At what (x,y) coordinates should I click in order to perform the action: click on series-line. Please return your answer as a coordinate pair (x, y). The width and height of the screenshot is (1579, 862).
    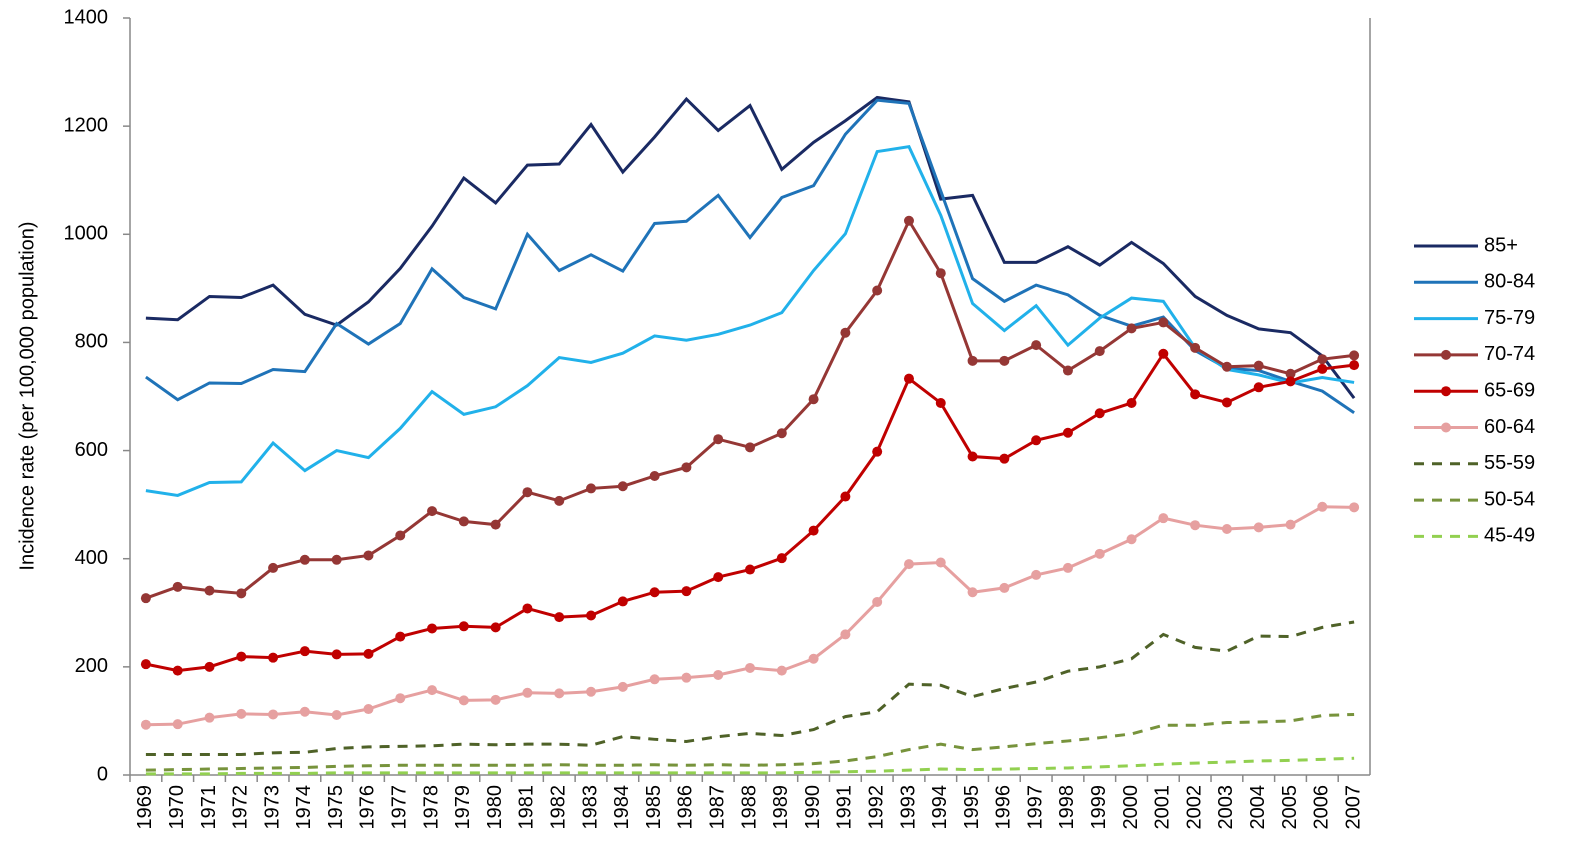
    Looking at the image, I should click on (750, 688).